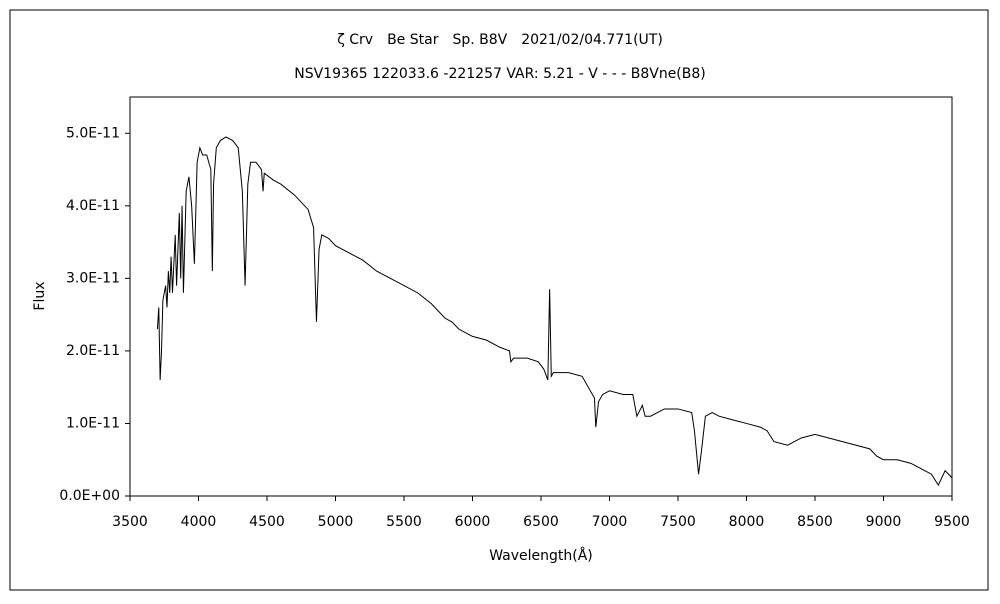  Describe the element at coordinates (40, 295) in the screenshot. I see `y-axis-label: Flux` at that location.